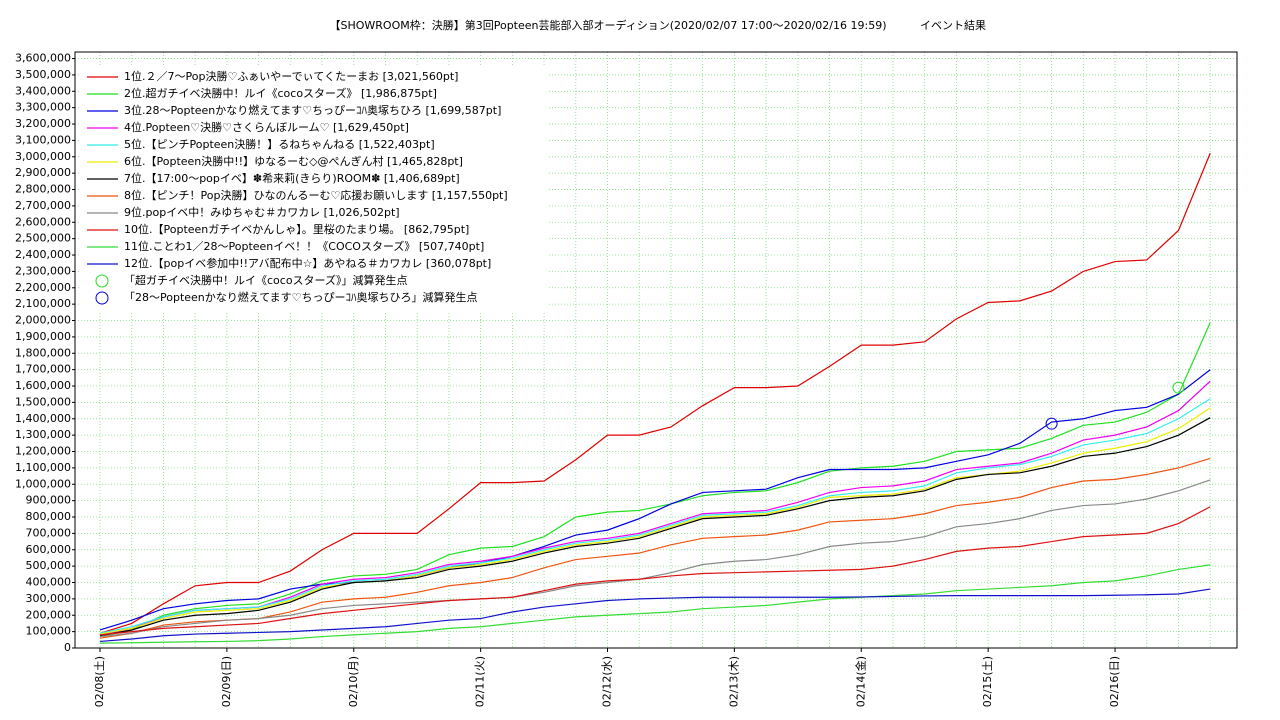 The image size is (1280, 720). I want to click on legend-label: 4位.Popteen♡決勝♡さくらんぼルーム♡ [1,629,450pt], so click(266, 127).